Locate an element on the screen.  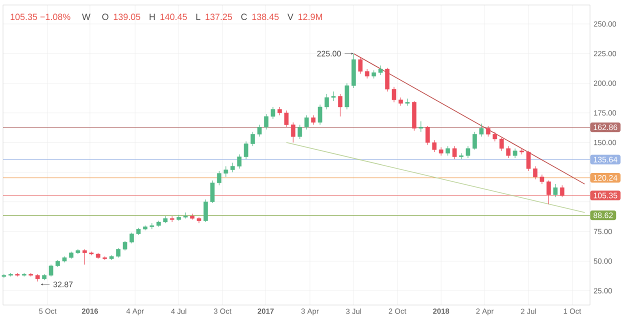
annotation: V is located at coordinates (290, 17).